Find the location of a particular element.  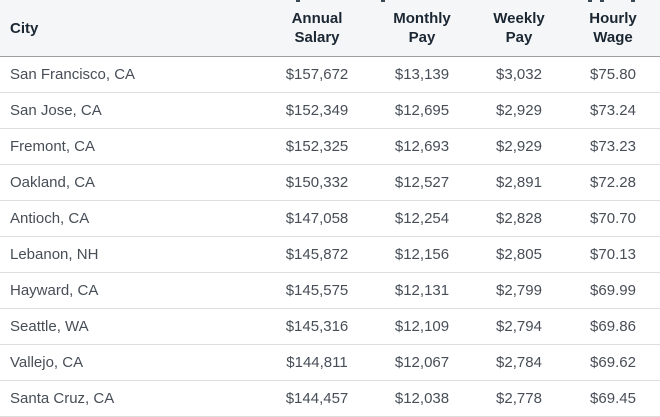

monthly-pay-cell: $13,139 is located at coordinates (422, 74).